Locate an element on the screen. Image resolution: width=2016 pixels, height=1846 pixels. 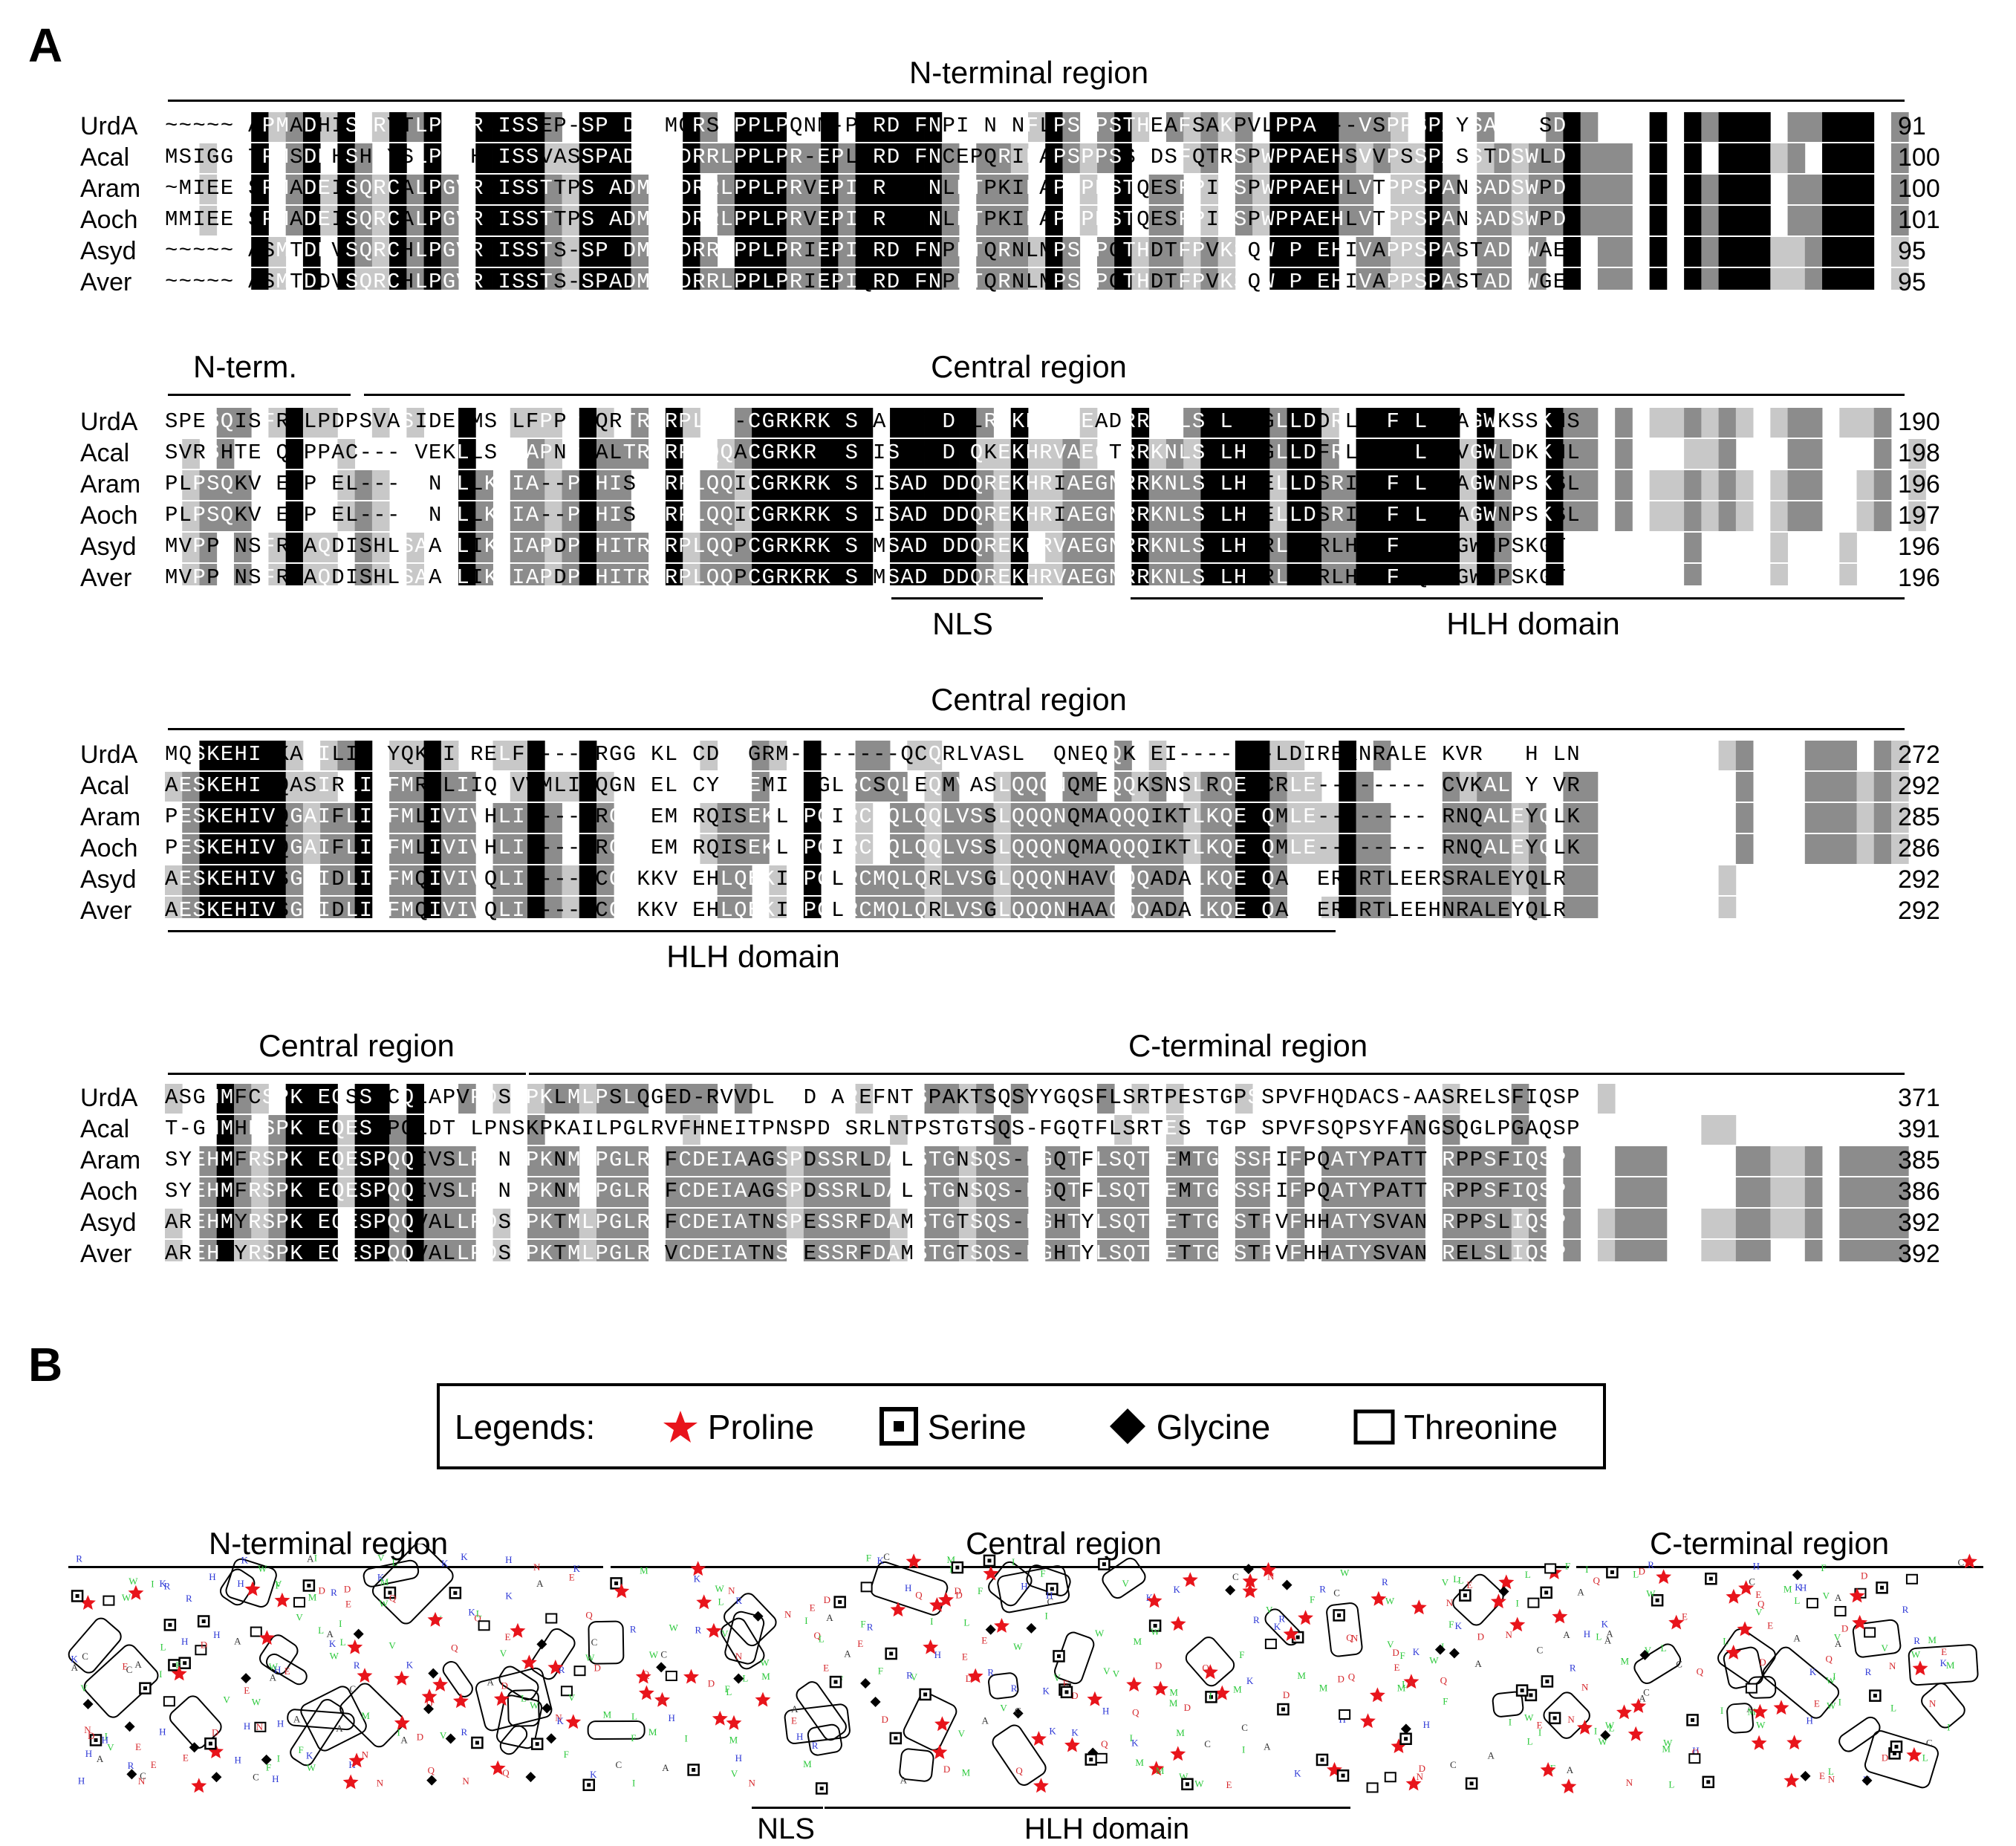
residue-letter: D is located at coordinates (597, 1668).